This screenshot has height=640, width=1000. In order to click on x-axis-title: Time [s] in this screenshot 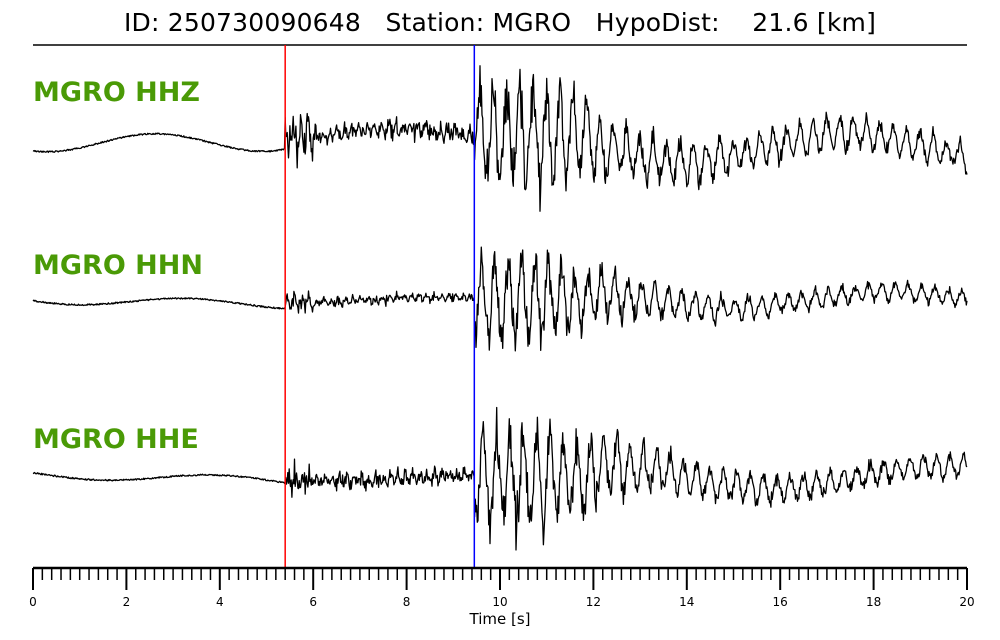, I will do `click(500, 619)`.